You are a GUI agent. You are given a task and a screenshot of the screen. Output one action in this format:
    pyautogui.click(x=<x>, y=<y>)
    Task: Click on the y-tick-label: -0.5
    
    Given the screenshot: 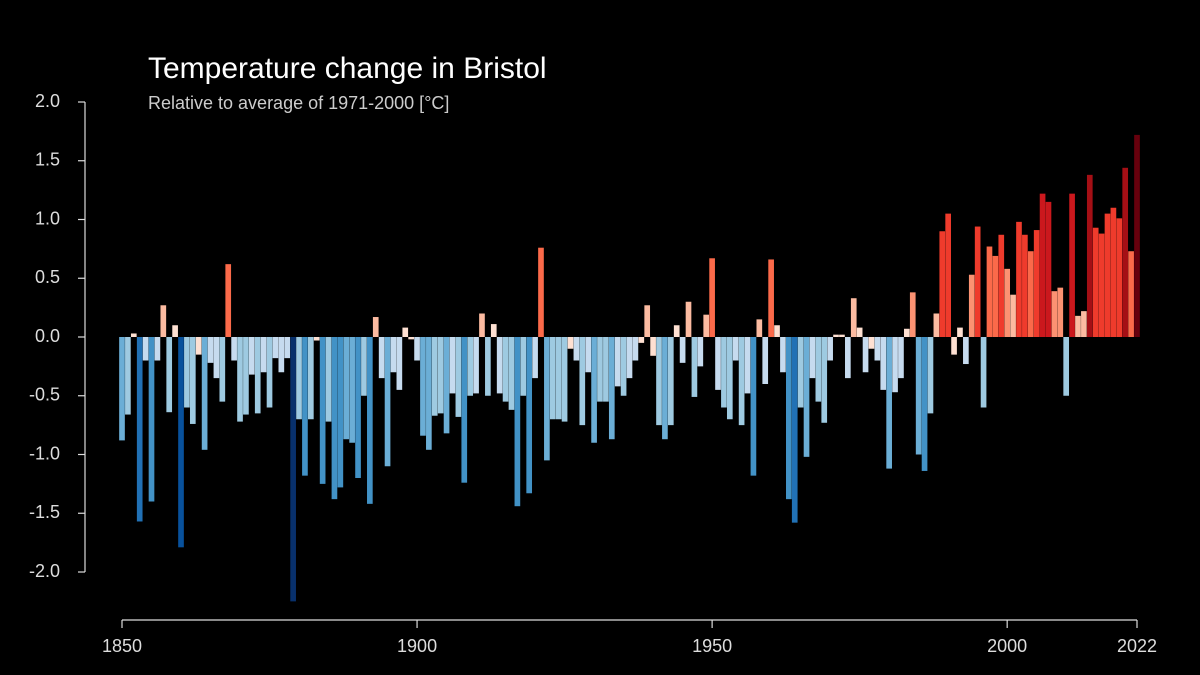 What is the action you would take?
    pyautogui.click(x=44, y=395)
    